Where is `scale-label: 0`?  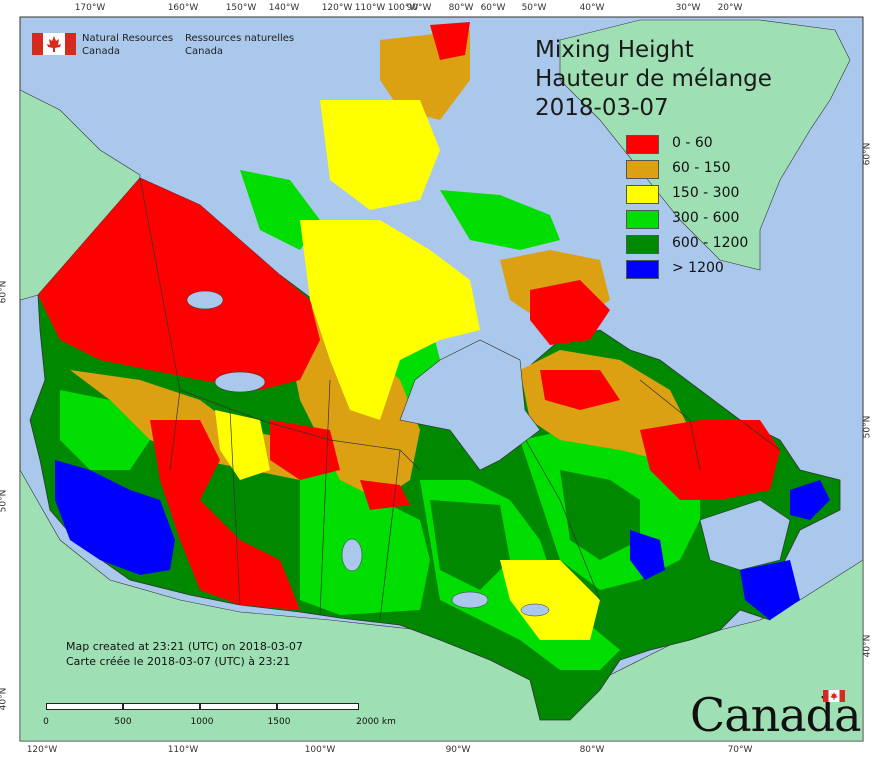 scale-label: 0 is located at coordinates (46, 722).